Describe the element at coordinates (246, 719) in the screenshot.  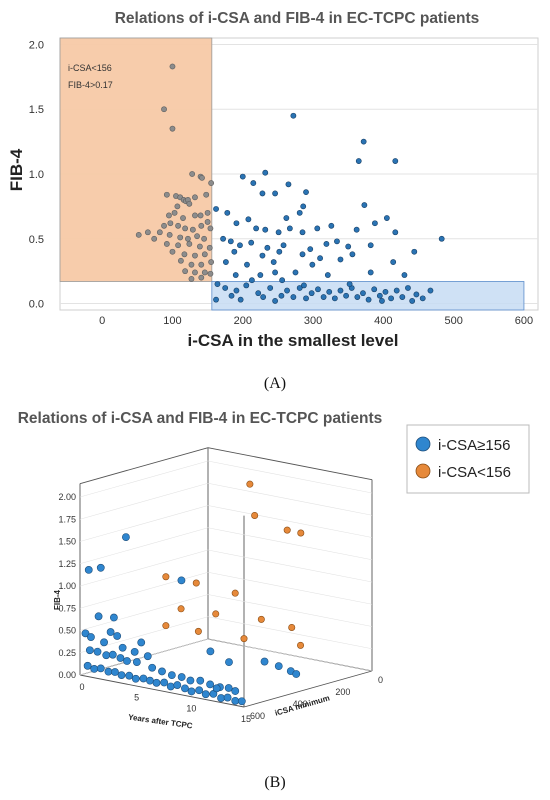
I see `chart-b-xtick-label: 15` at that location.